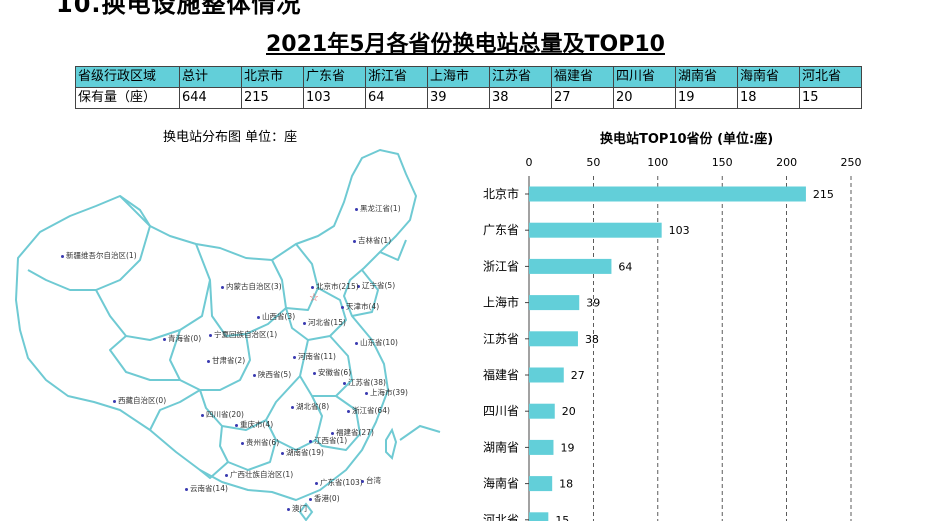  I want to click on map-region-label: 河南省(11), so click(317, 356).